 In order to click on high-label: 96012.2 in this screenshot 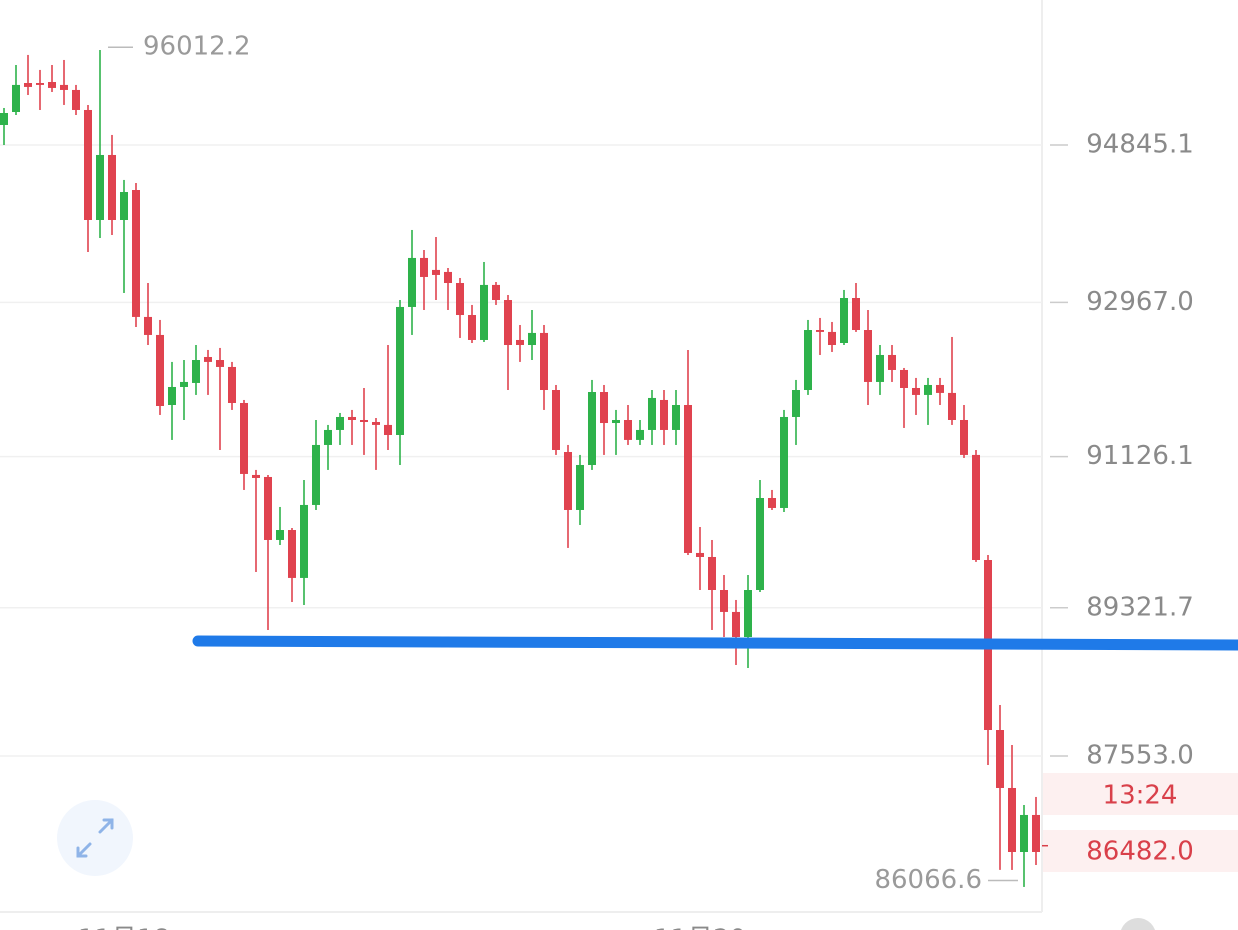, I will do `click(197, 47)`.